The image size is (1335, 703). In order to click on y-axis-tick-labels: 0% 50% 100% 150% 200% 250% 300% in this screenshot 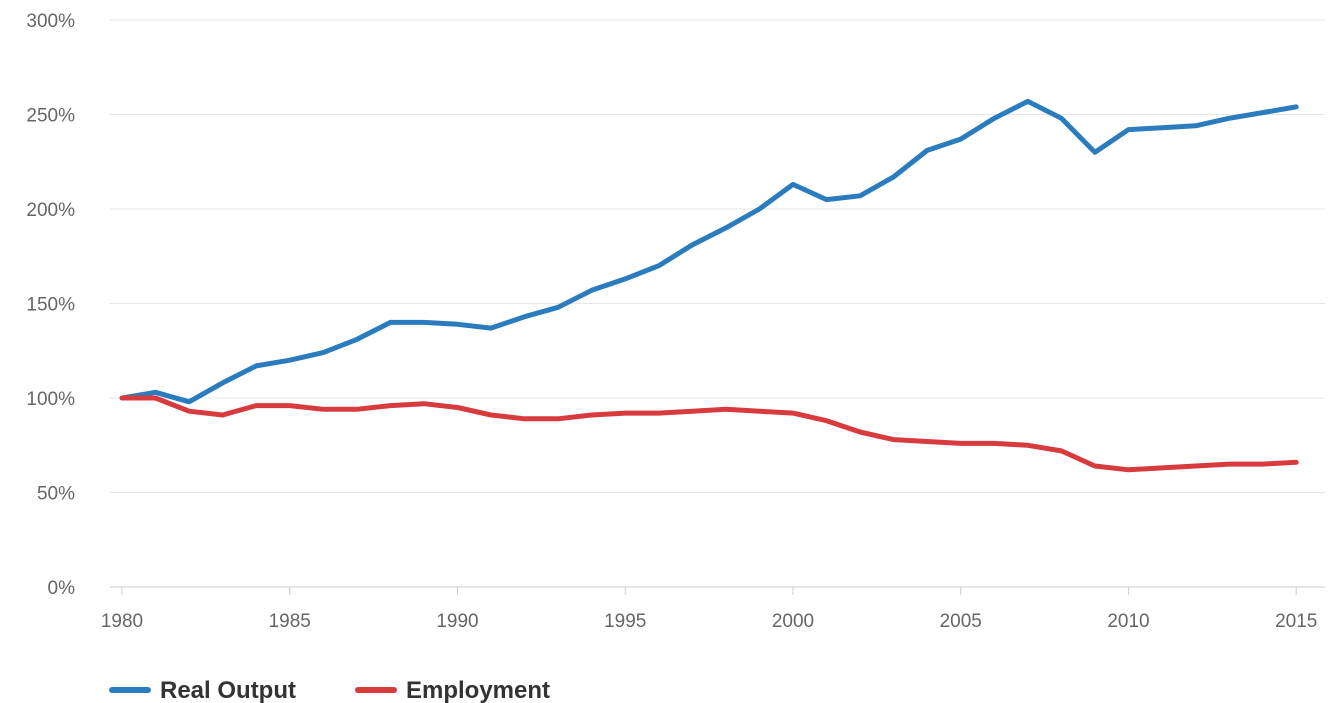, I will do `click(50, 305)`.